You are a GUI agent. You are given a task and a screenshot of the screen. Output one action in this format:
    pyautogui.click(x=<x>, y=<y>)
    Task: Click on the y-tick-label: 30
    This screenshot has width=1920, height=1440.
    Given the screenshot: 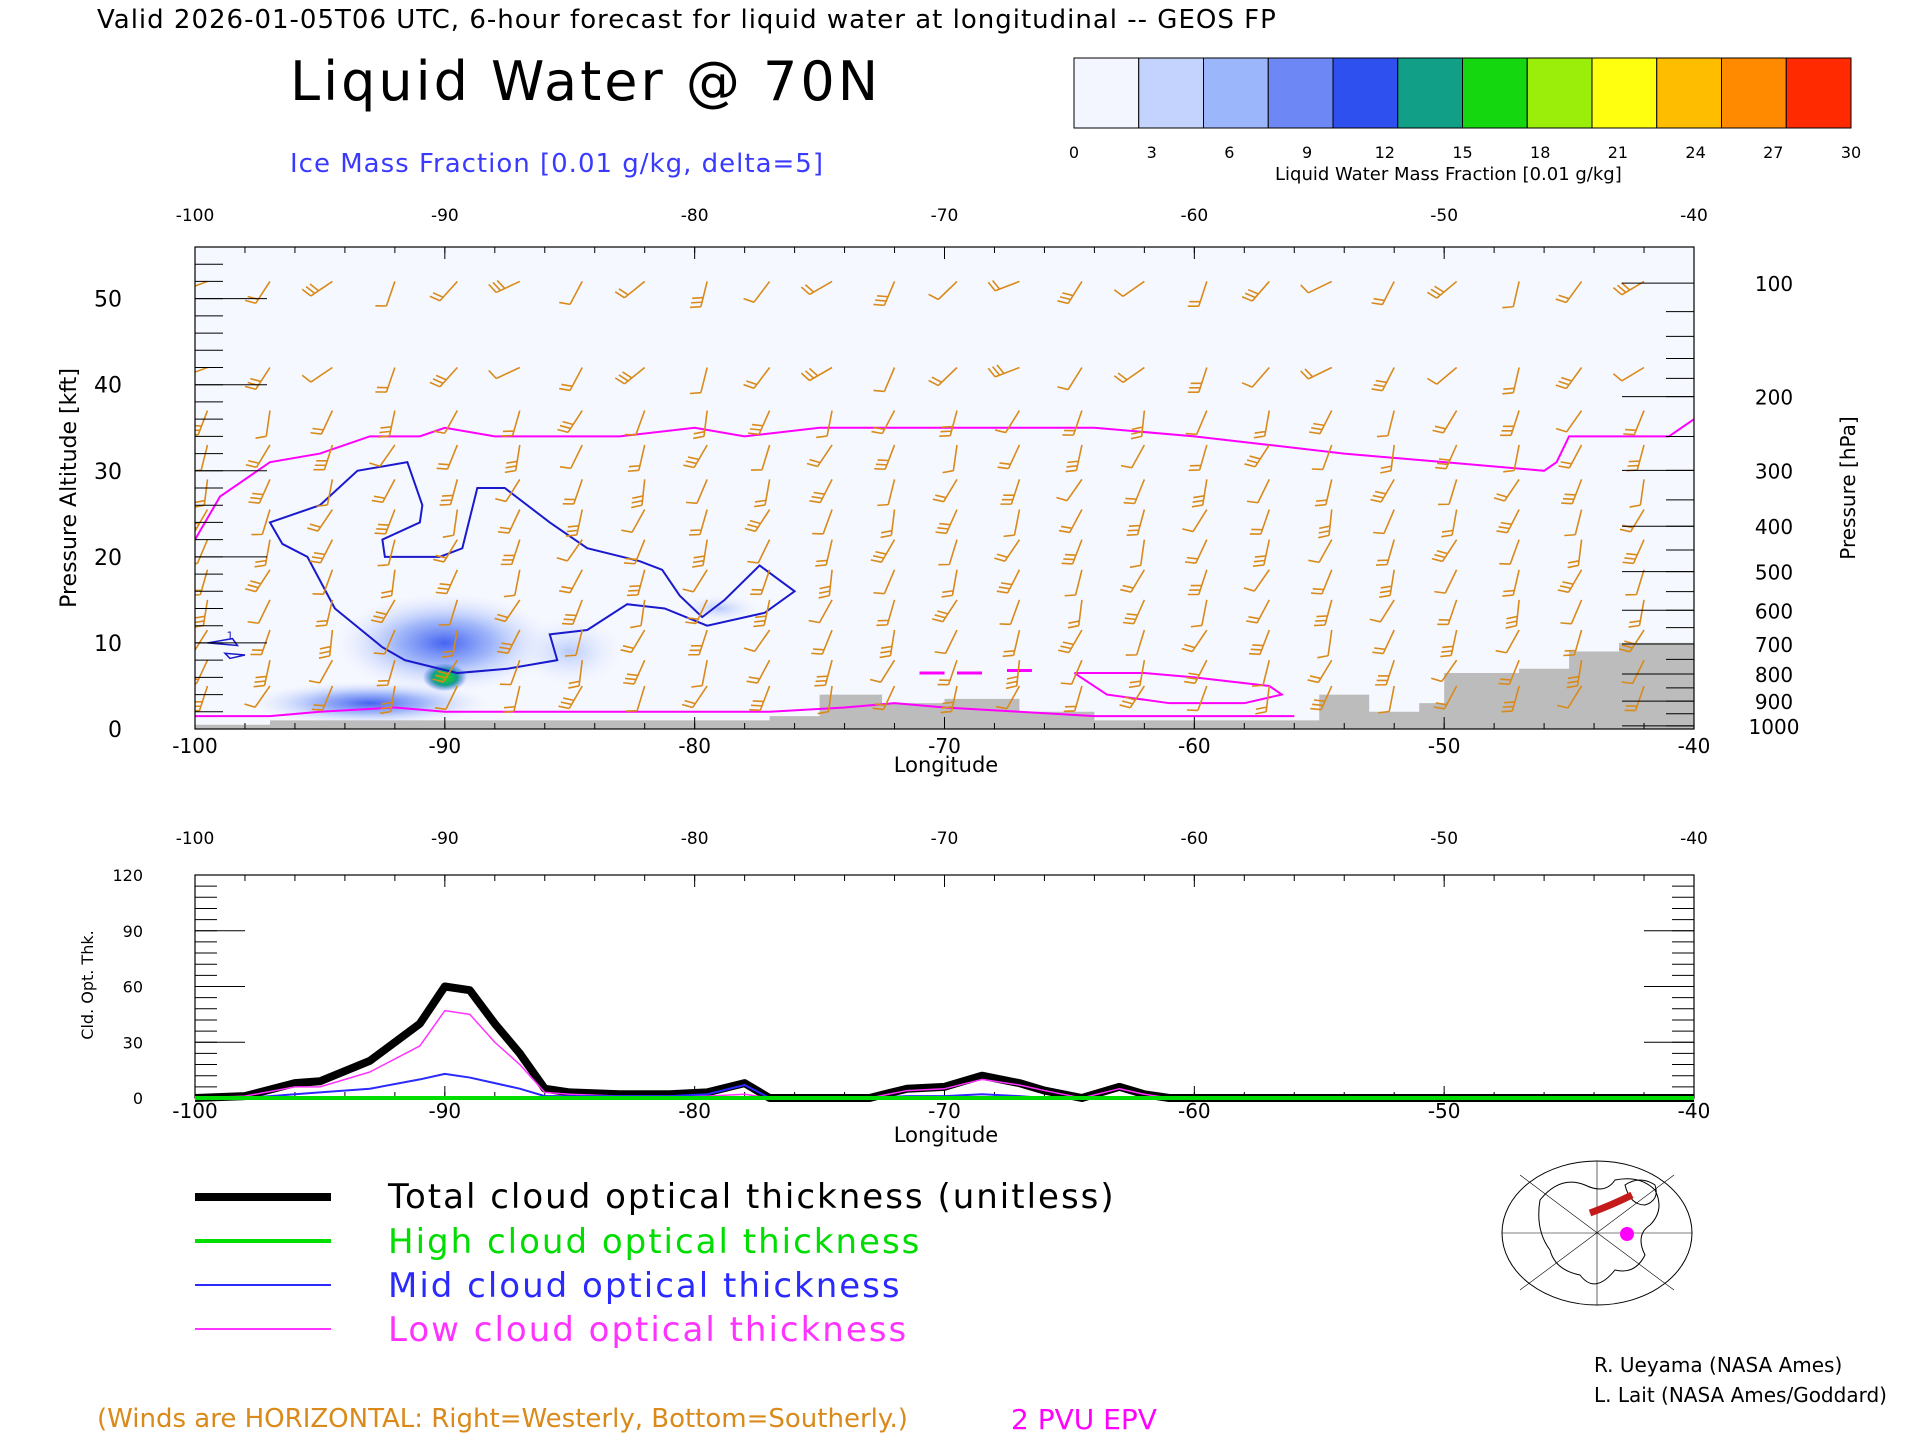 What is the action you would take?
    pyautogui.click(x=133, y=1042)
    